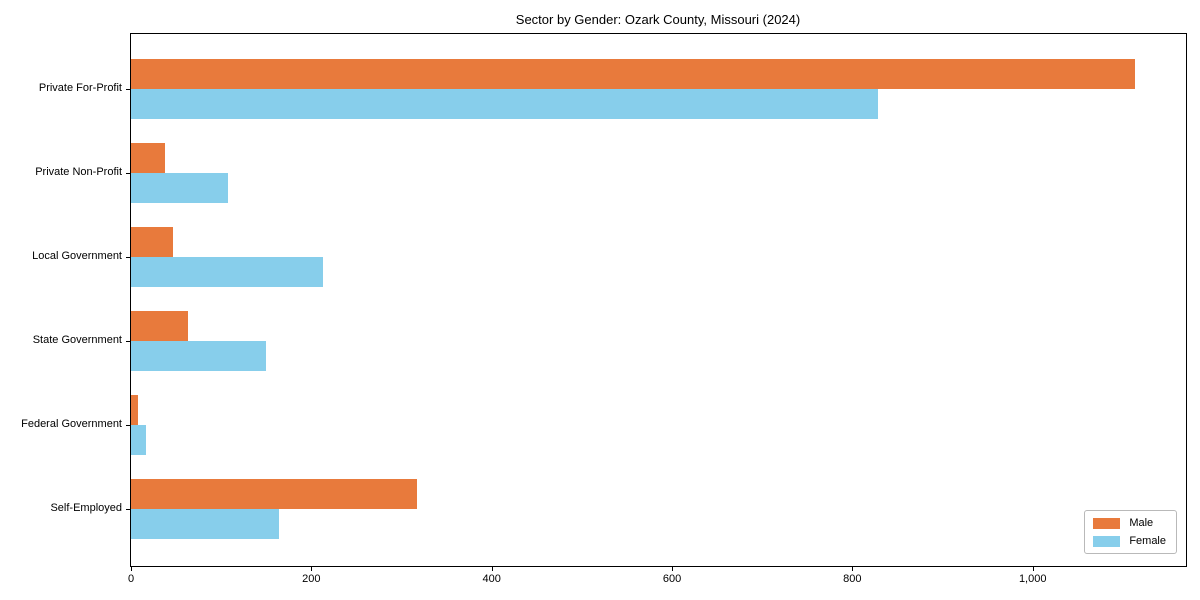  Describe the element at coordinates (1107, 541) in the screenshot. I see `legend-swatch-female` at that location.